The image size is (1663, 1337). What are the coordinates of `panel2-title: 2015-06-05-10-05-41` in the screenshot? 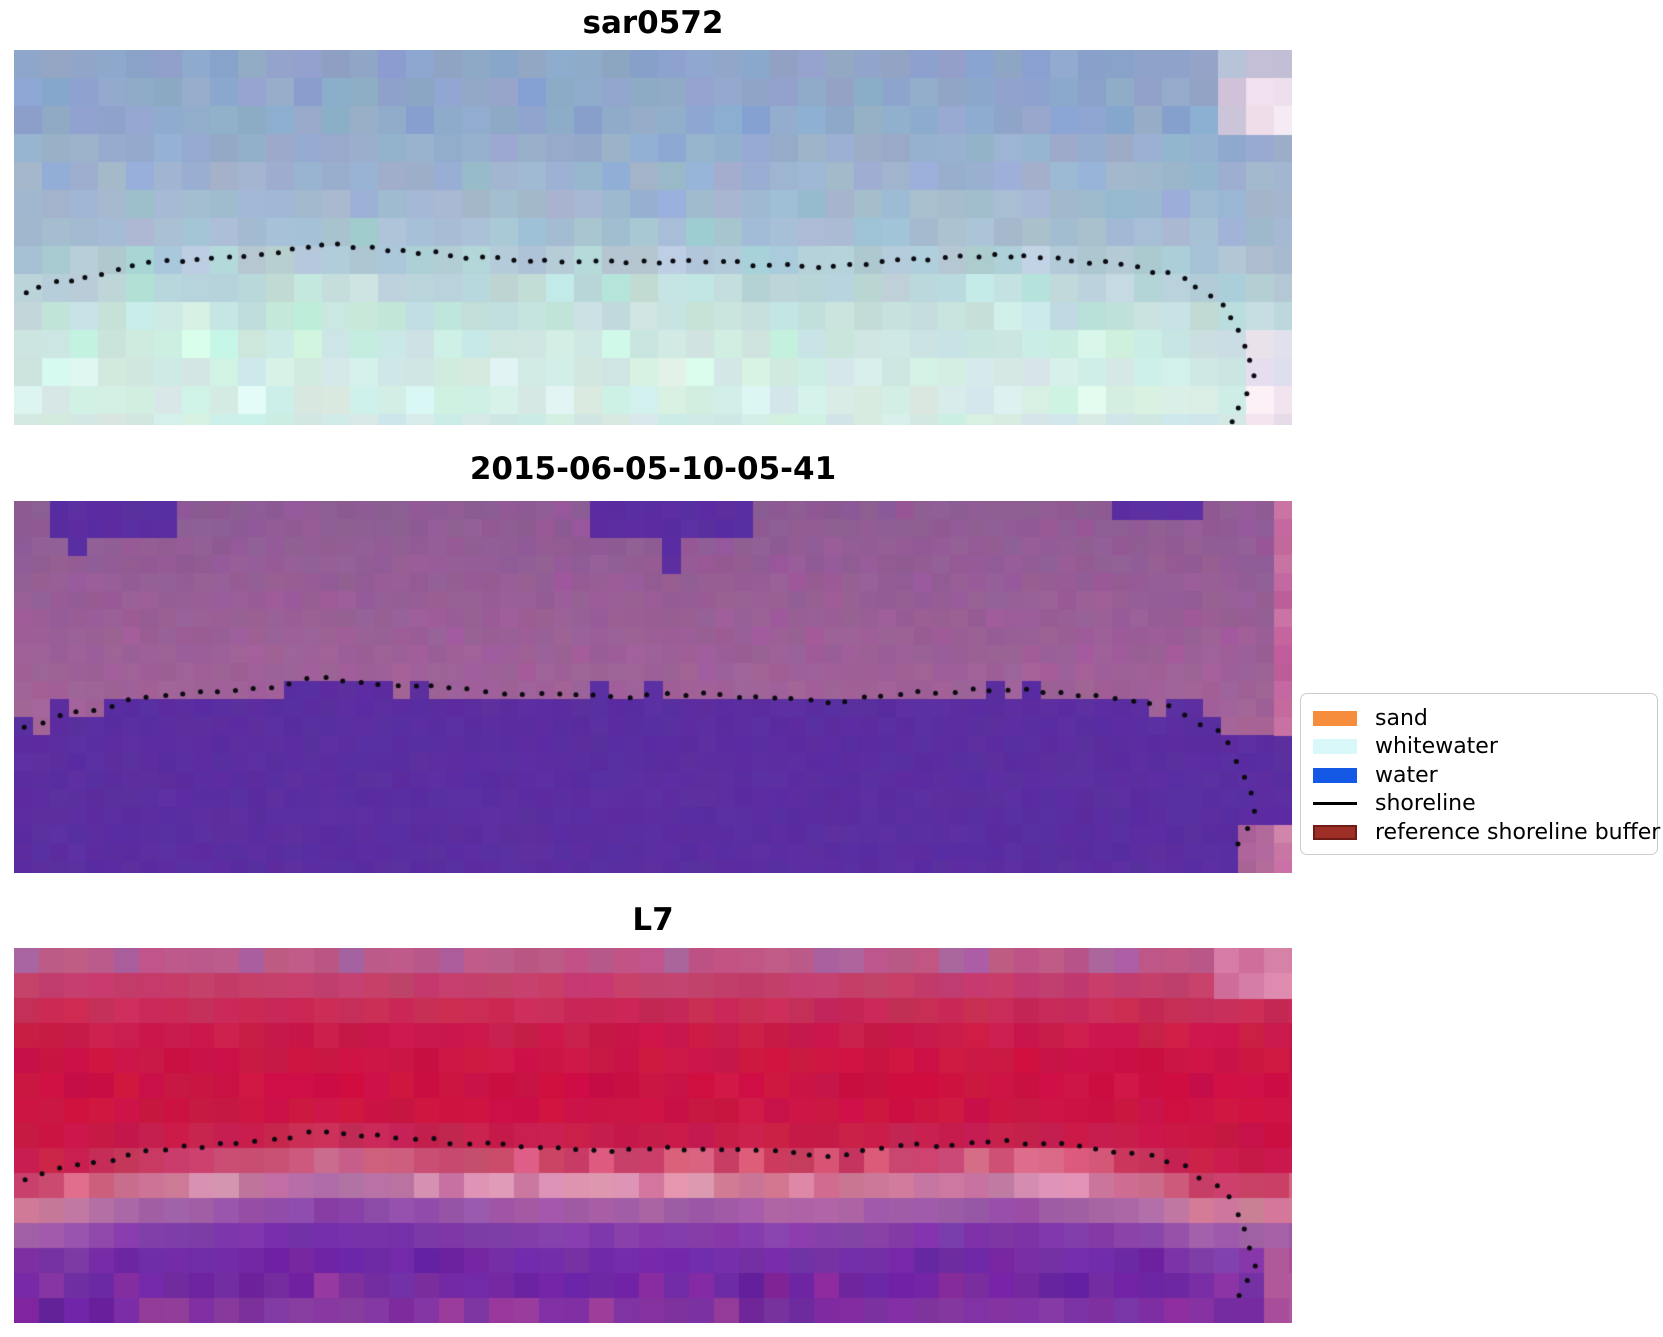 It's located at (653, 469).